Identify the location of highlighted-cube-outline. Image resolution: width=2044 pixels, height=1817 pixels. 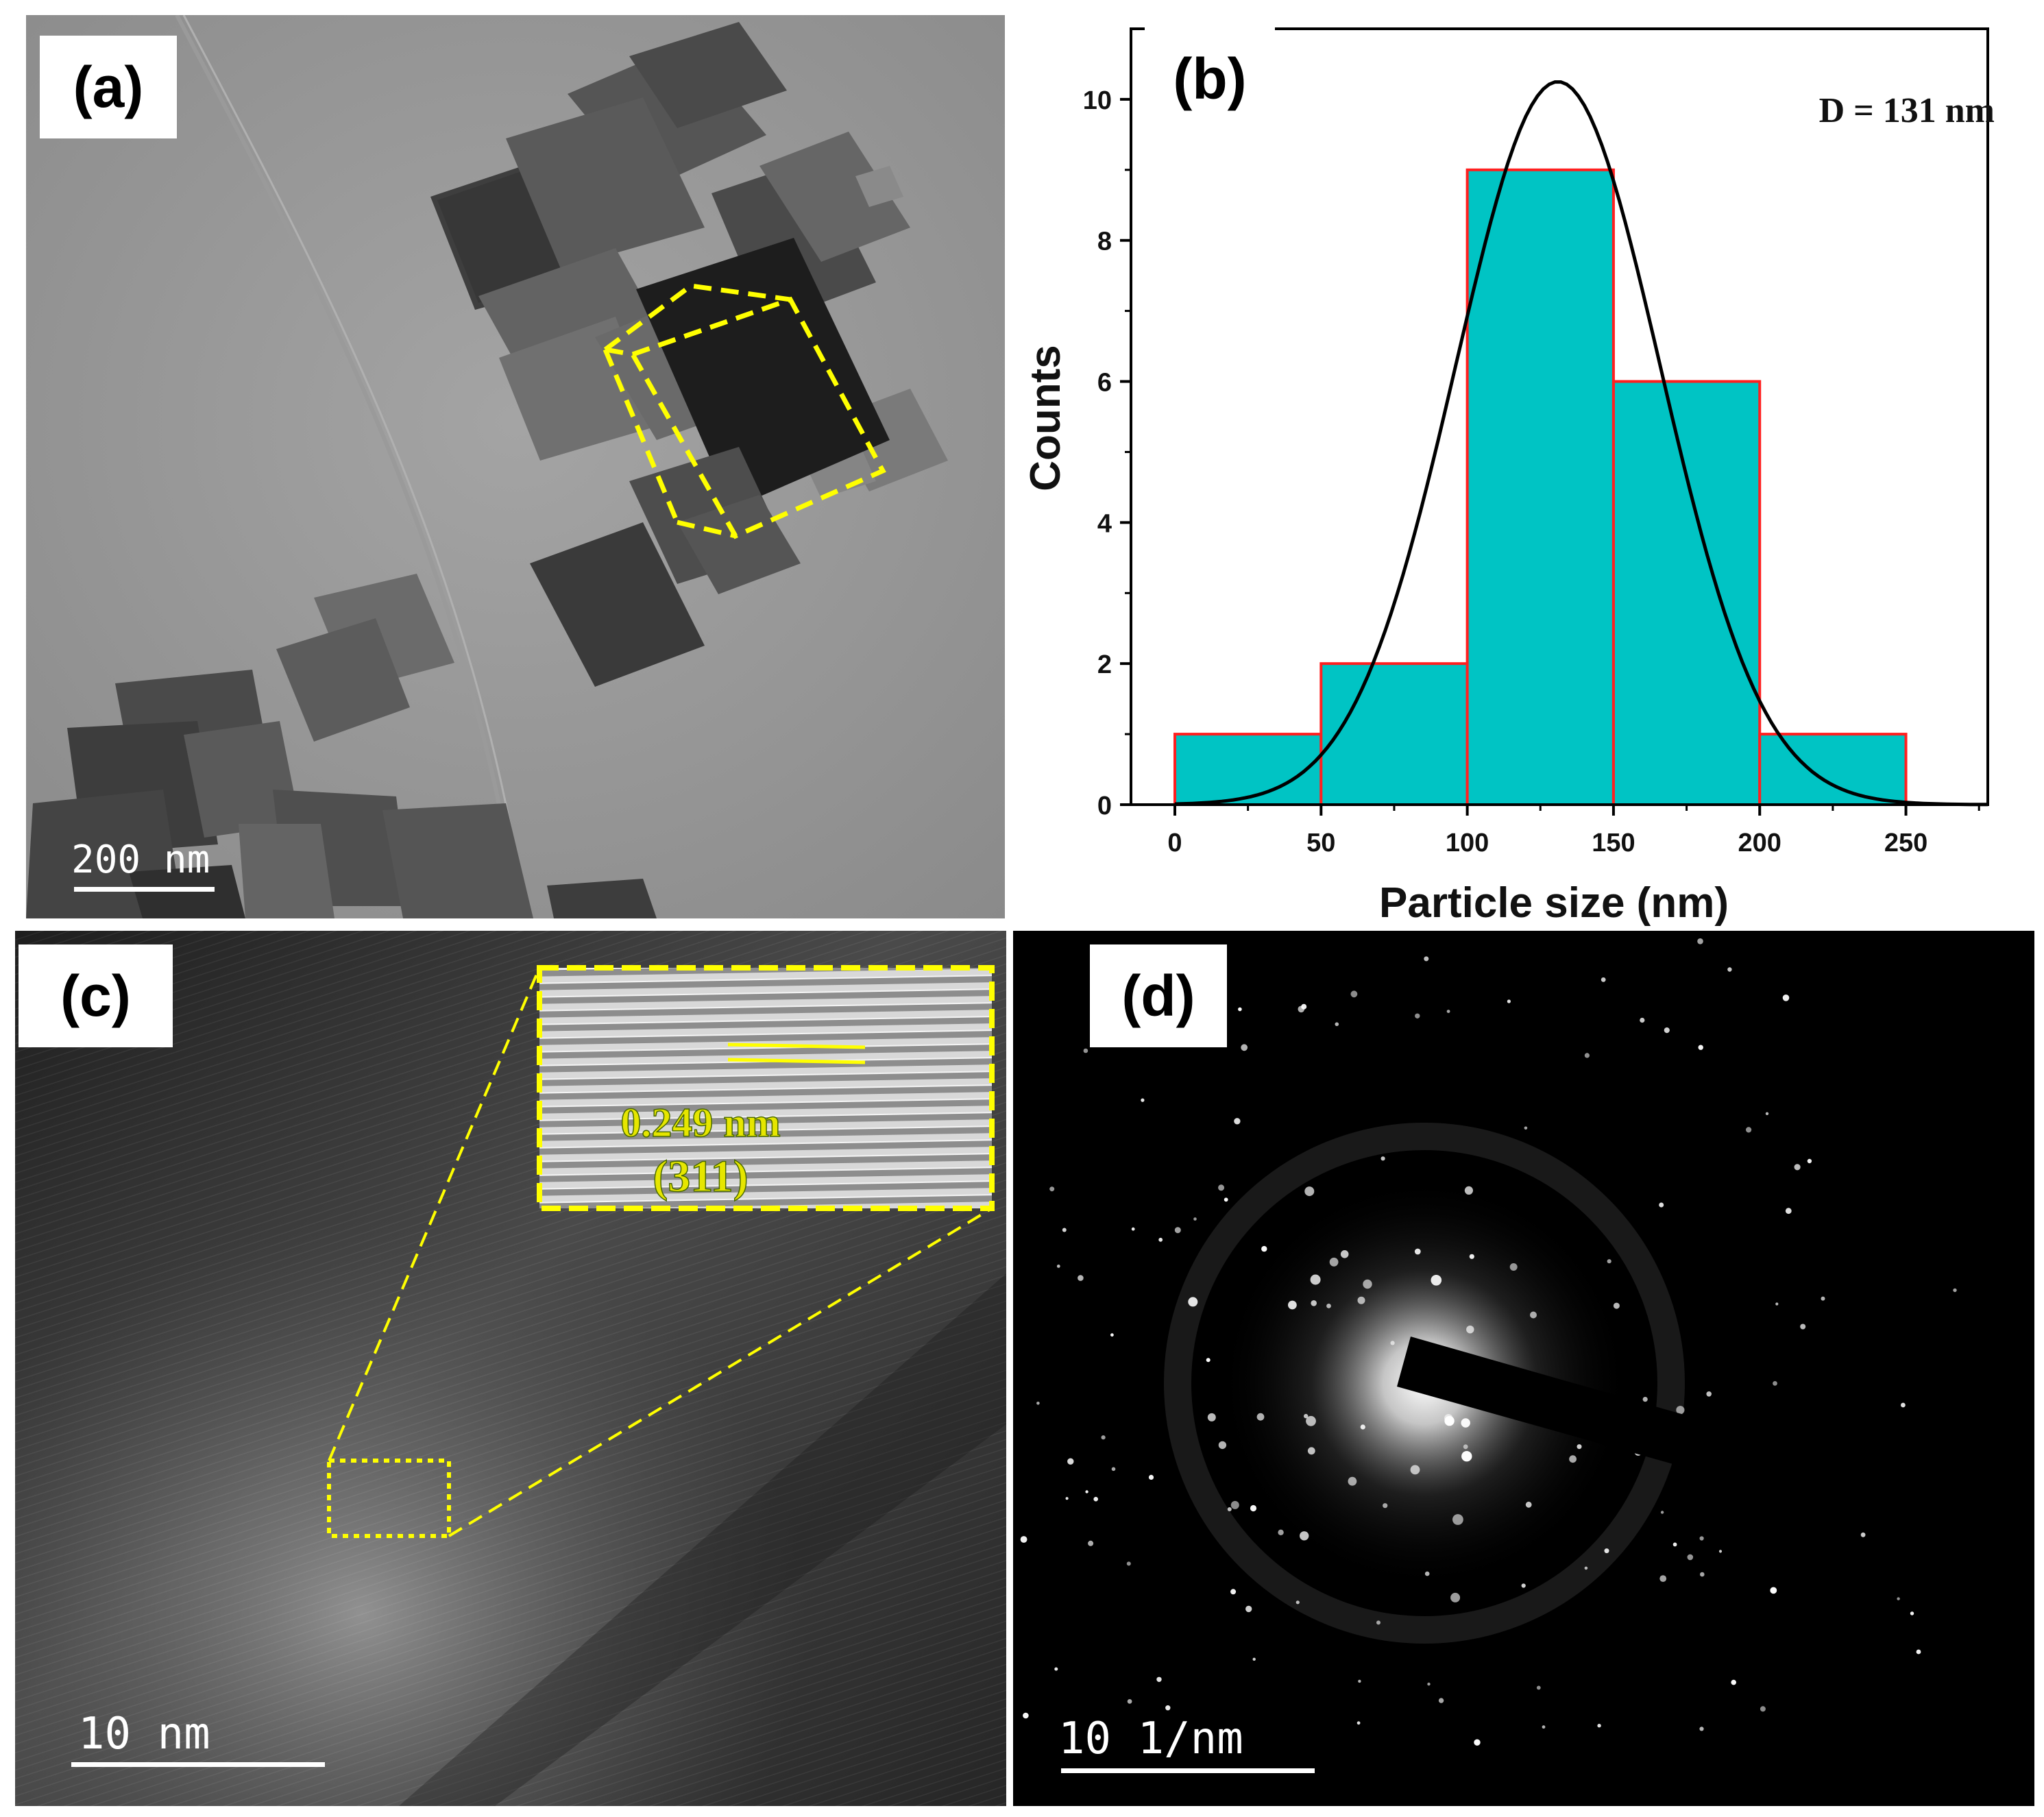
(742, 411).